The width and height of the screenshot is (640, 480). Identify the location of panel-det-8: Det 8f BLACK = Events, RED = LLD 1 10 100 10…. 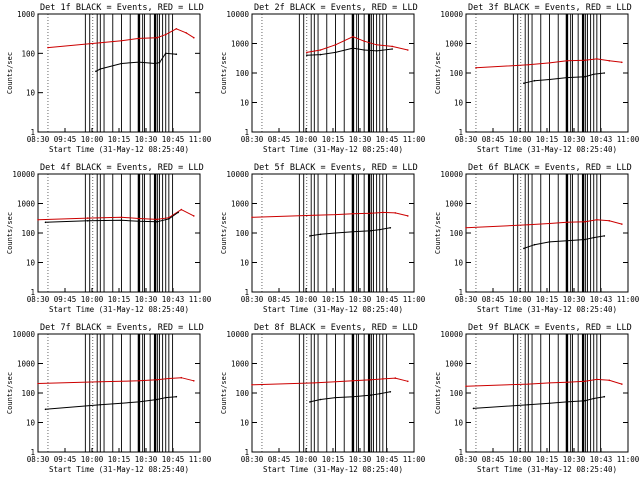
(323, 398).